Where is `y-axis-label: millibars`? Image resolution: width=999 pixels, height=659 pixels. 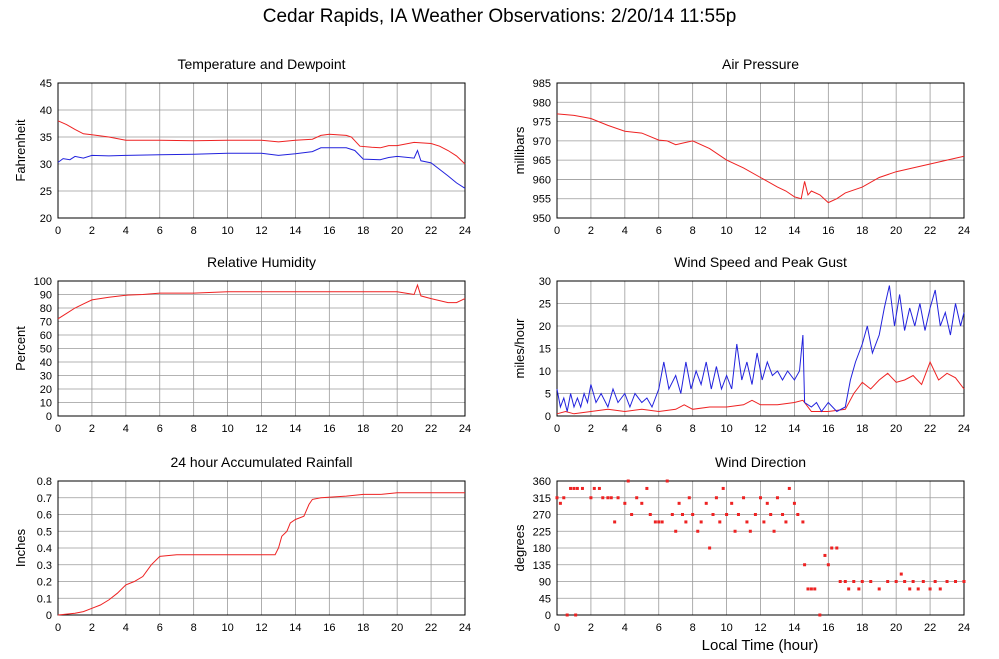 y-axis-label: millibars is located at coordinates (519, 150).